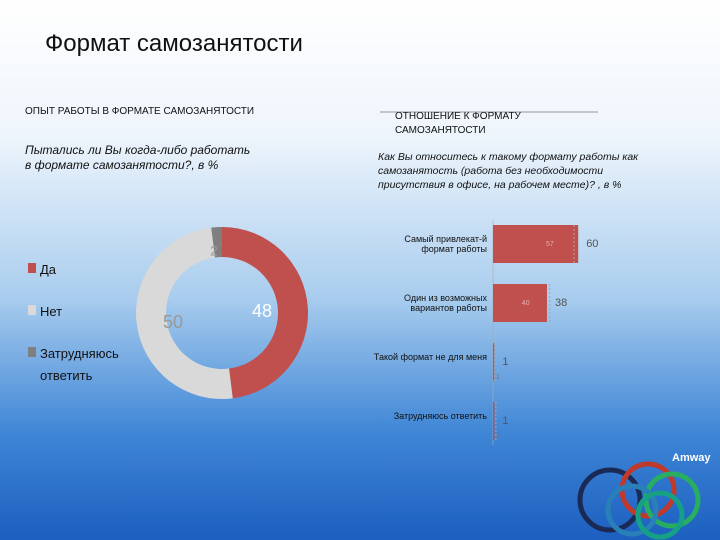  What do you see at coordinates (262, 311) in the screenshot?
I see `data-label: 48` at bounding box center [262, 311].